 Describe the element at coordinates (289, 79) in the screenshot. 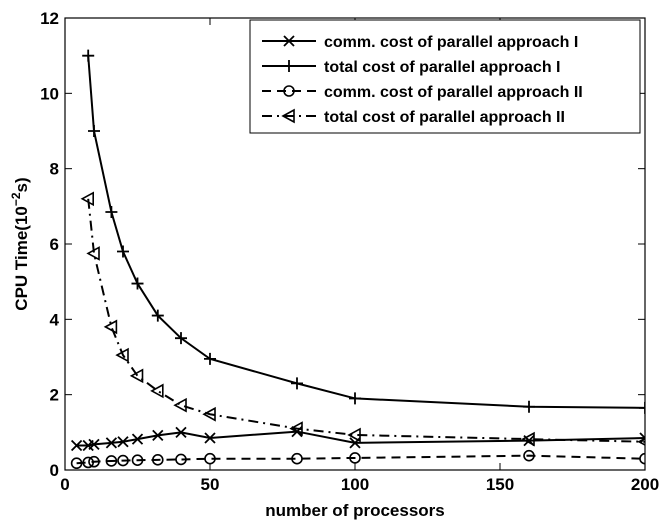

I see `legend-samples` at that location.